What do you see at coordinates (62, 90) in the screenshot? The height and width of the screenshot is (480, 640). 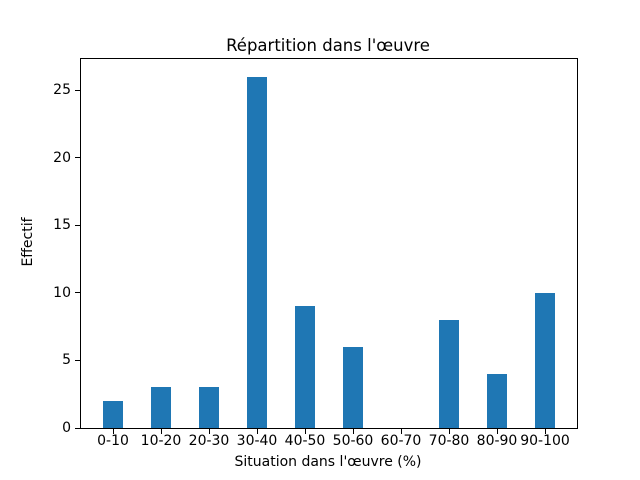 I see `y-tick-label: 25` at bounding box center [62, 90].